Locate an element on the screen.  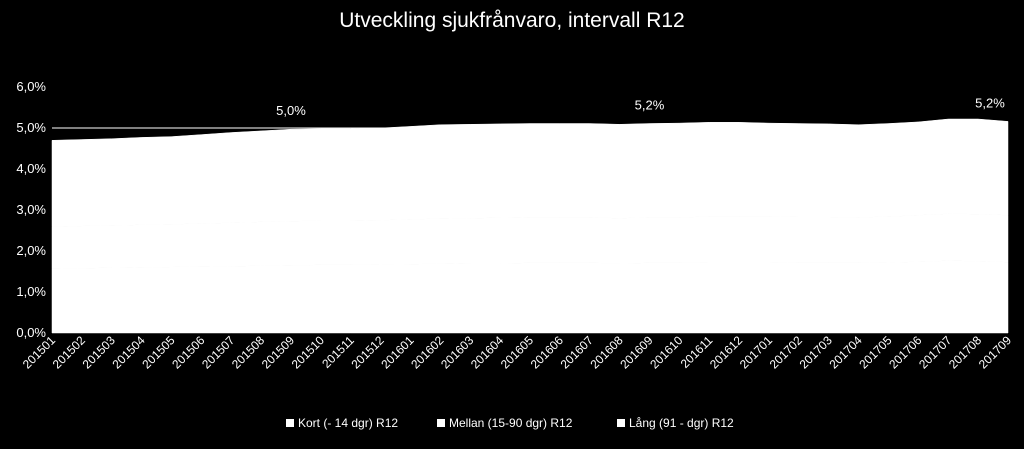
data-label: 5,0% is located at coordinates (291, 110).